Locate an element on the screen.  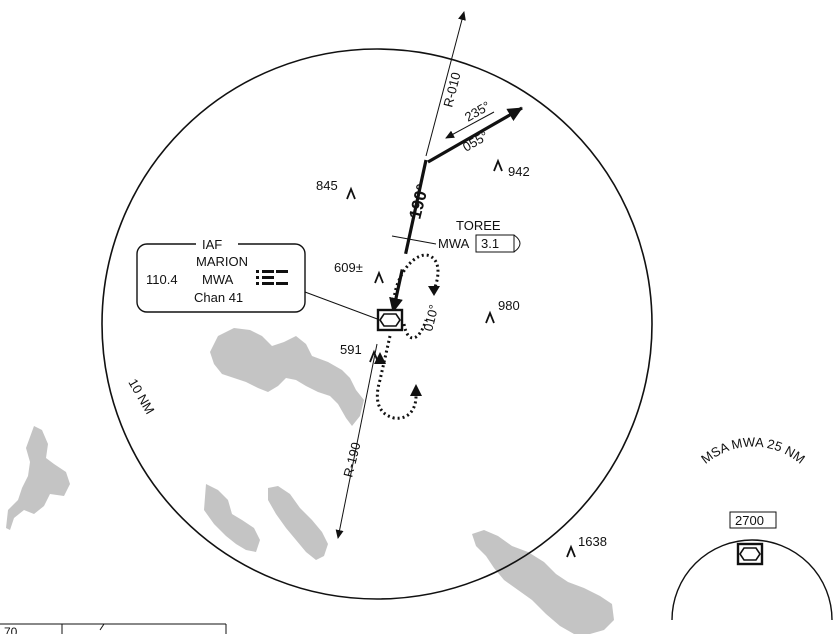
inbound-course-line is located at coordinates (408, 236).